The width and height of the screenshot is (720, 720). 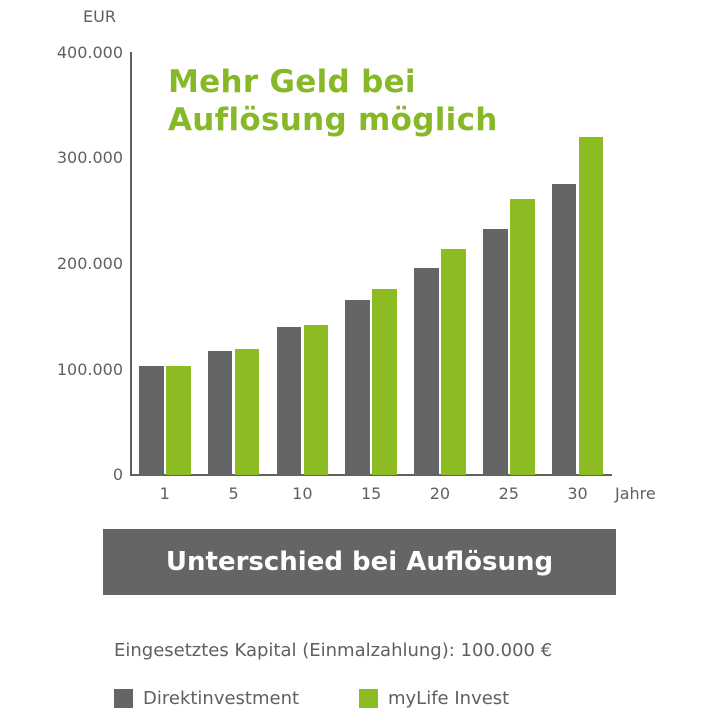 What do you see at coordinates (292, 82) in the screenshot?
I see `chart-title-line1: Mehr Geld bei` at bounding box center [292, 82].